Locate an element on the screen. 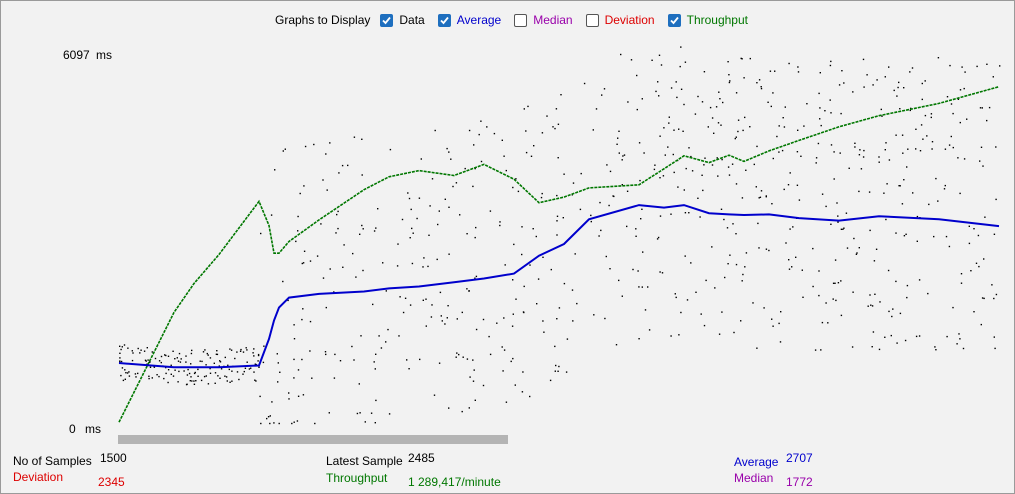 The width and height of the screenshot is (1015, 494). checkbox-unchecked-icon is located at coordinates (592, 20).